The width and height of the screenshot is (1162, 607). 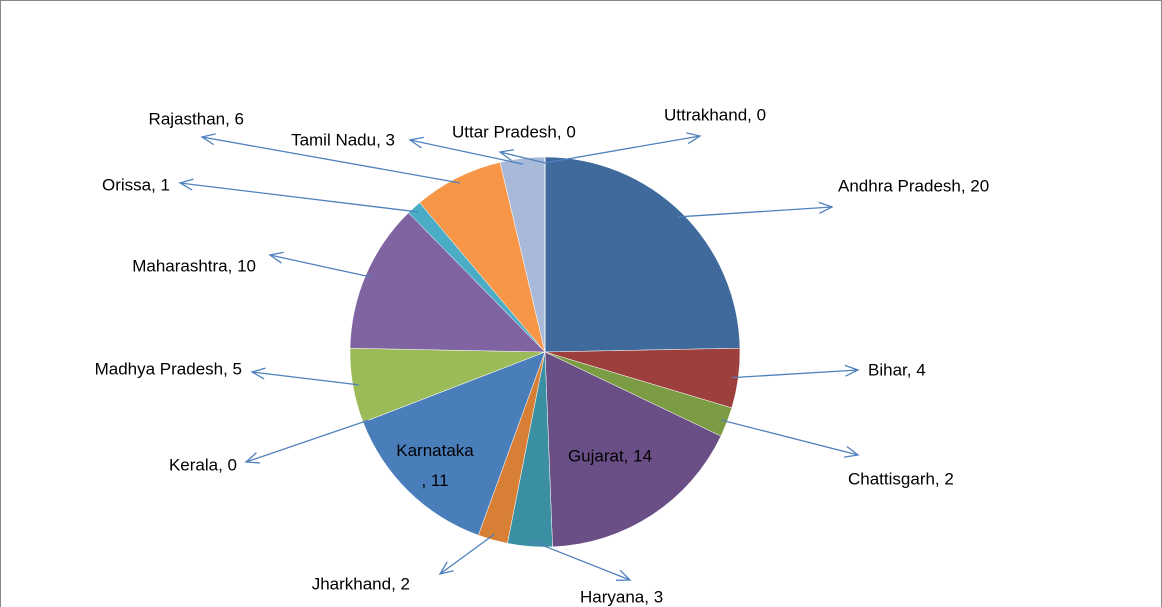 What do you see at coordinates (434, 480) in the screenshot?
I see `label-line: , 11` at bounding box center [434, 480].